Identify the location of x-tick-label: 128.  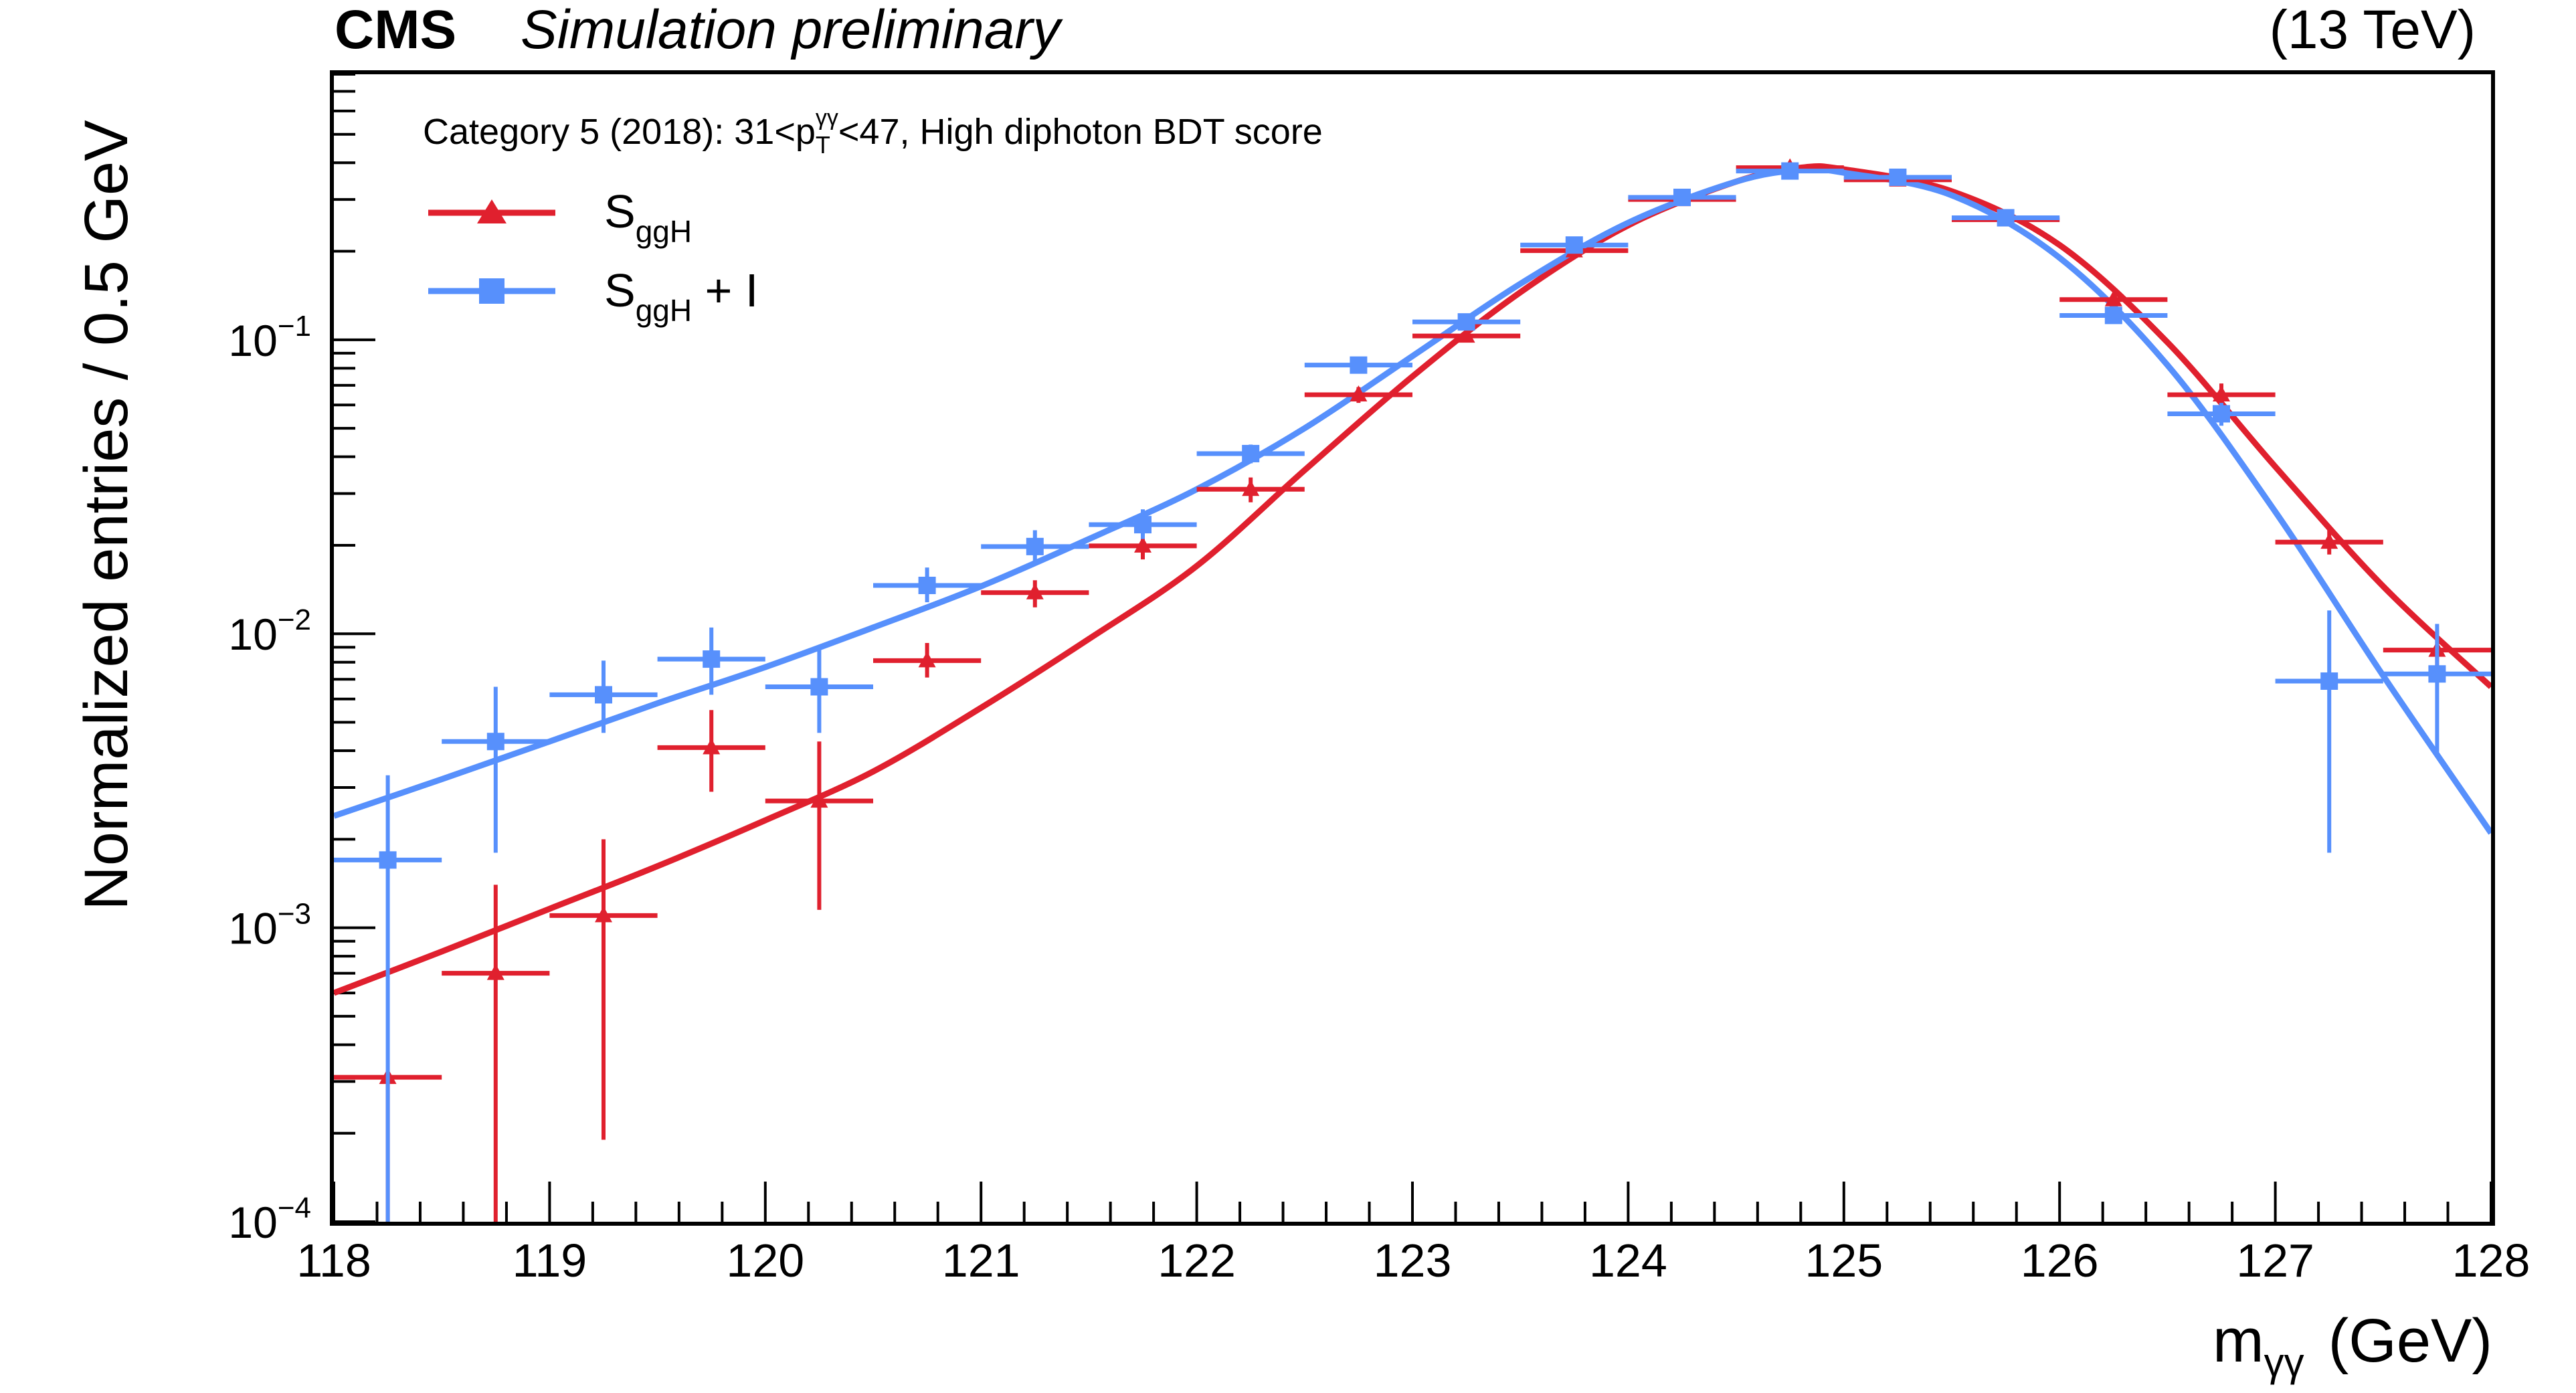
(2491, 1260).